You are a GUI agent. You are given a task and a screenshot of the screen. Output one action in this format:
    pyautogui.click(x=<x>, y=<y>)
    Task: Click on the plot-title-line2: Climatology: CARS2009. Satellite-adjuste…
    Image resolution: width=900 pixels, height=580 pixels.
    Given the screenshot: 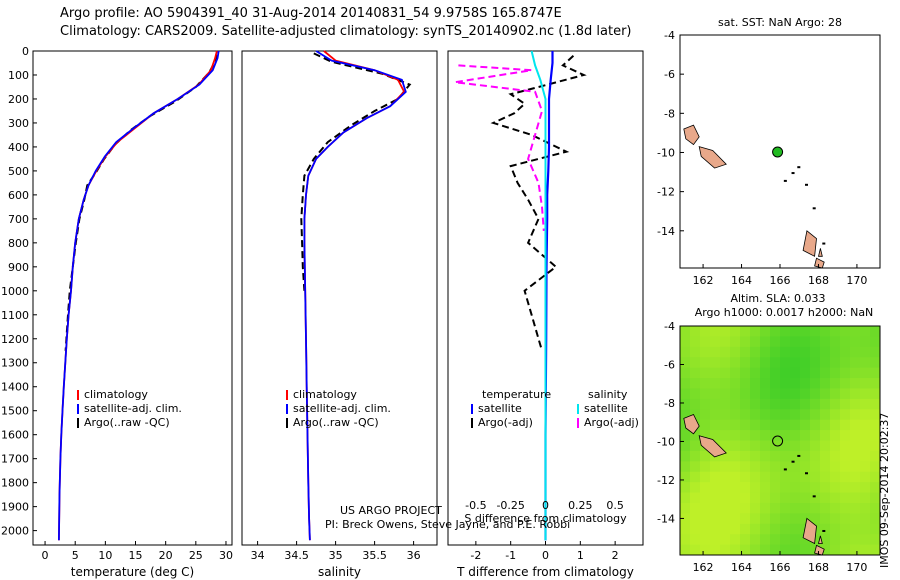 What is the action you would take?
    pyautogui.click(x=346, y=31)
    